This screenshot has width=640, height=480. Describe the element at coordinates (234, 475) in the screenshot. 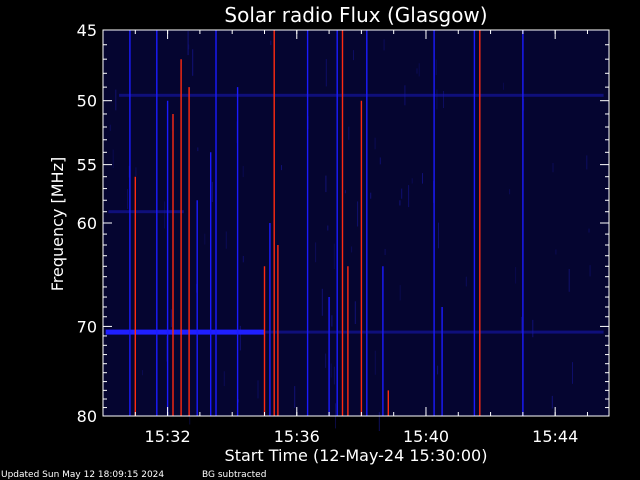

I see `bg-subtracted-note: BG subtracted` at that location.